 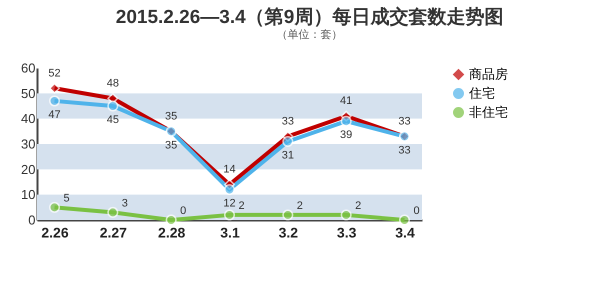 I want to click on y-tick-label: 0, so click(x=32, y=220).